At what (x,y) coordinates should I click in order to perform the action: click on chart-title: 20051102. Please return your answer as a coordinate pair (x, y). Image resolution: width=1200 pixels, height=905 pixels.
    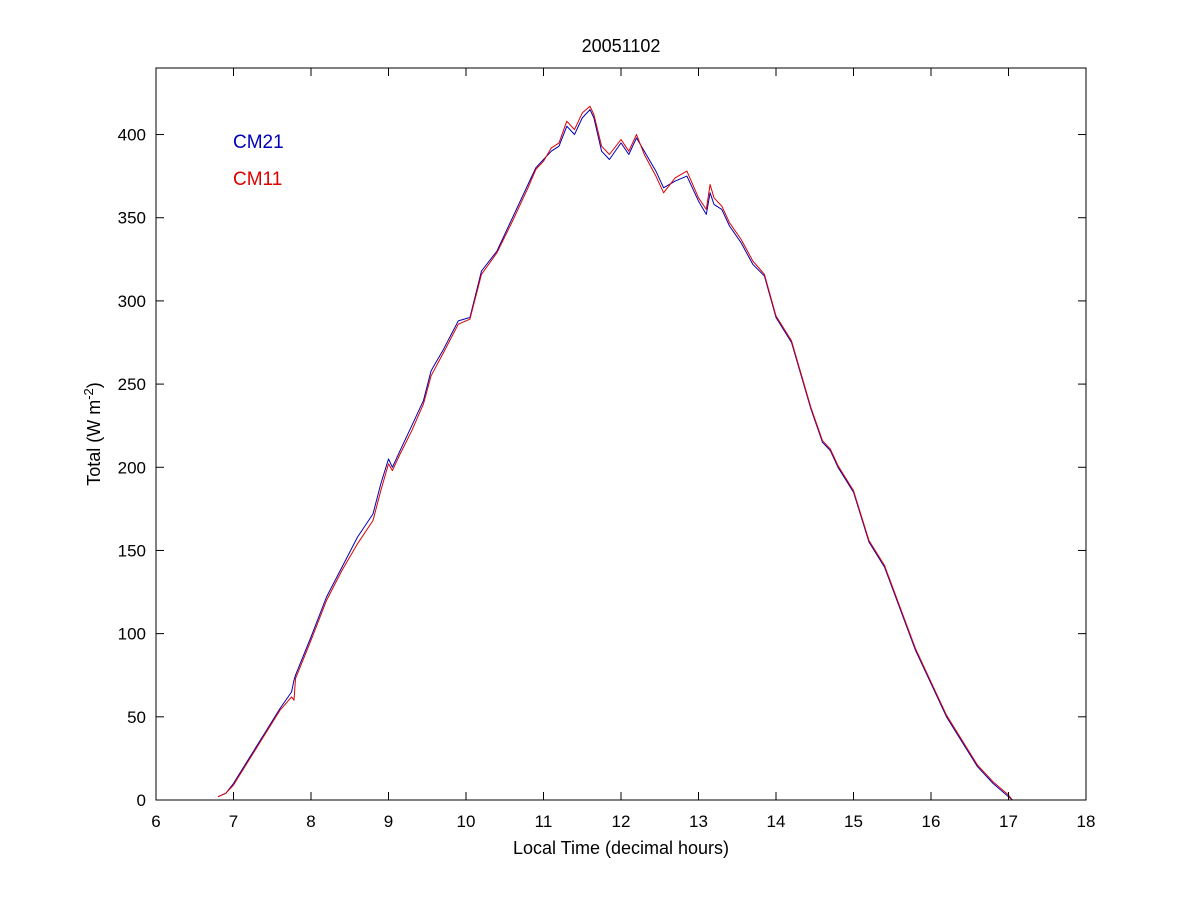
    Looking at the image, I should click on (621, 46).